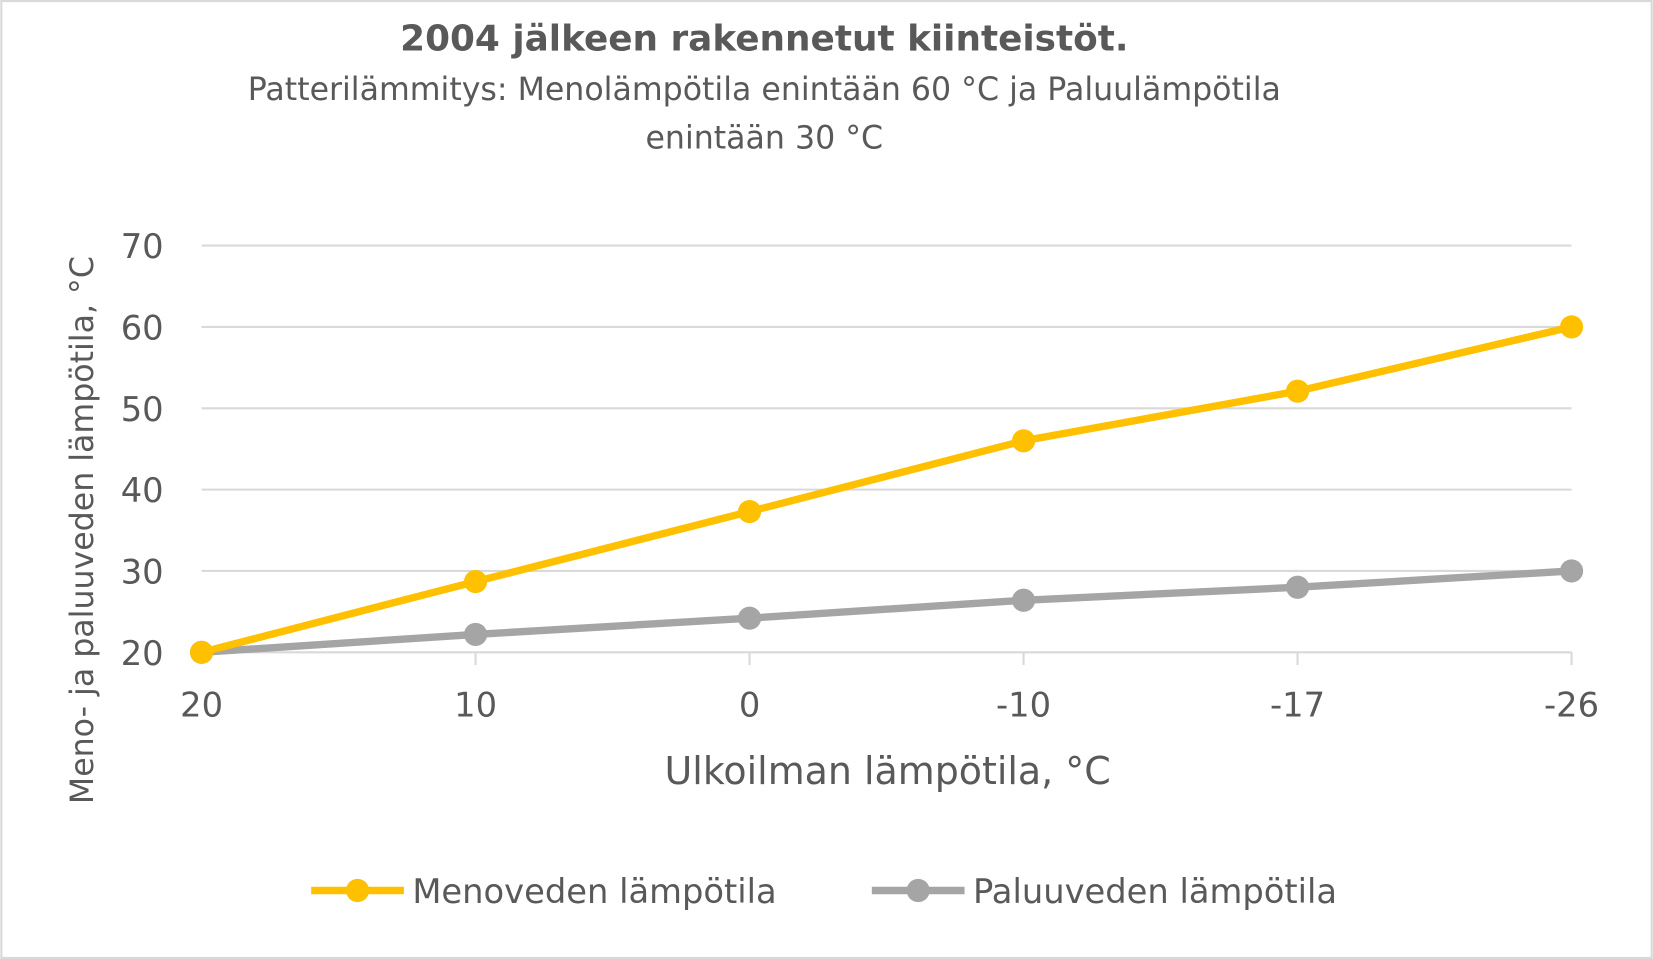 The width and height of the screenshot is (1653, 959). Describe the element at coordinates (886, 612) in the screenshot. I see `series-line` at that location.